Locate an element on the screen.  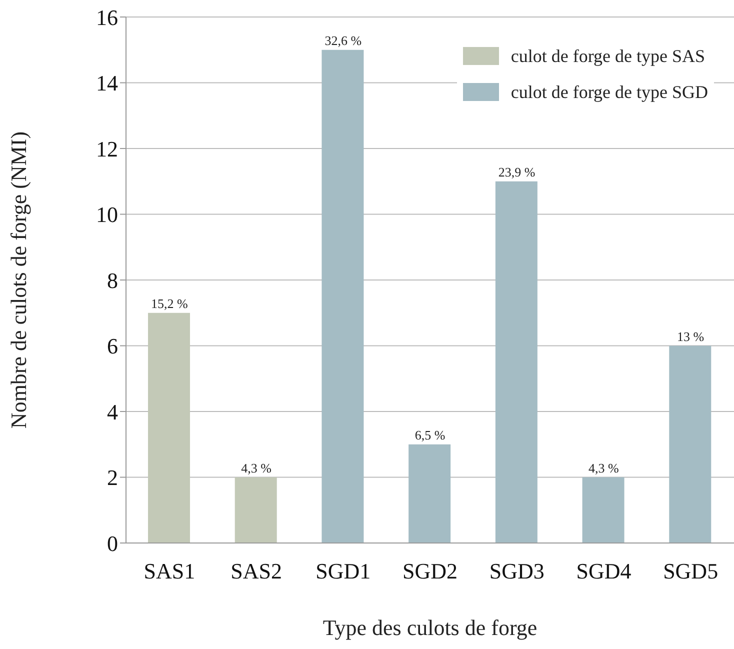
y-tick-label: 10 is located at coordinates (107, 215).